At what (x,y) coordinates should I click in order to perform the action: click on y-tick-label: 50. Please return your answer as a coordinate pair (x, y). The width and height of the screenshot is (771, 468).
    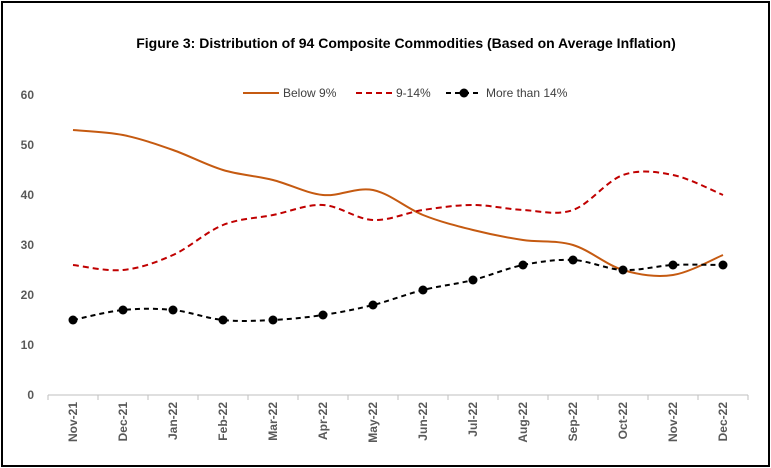
    Looking at the image, I should click on (28, 145).